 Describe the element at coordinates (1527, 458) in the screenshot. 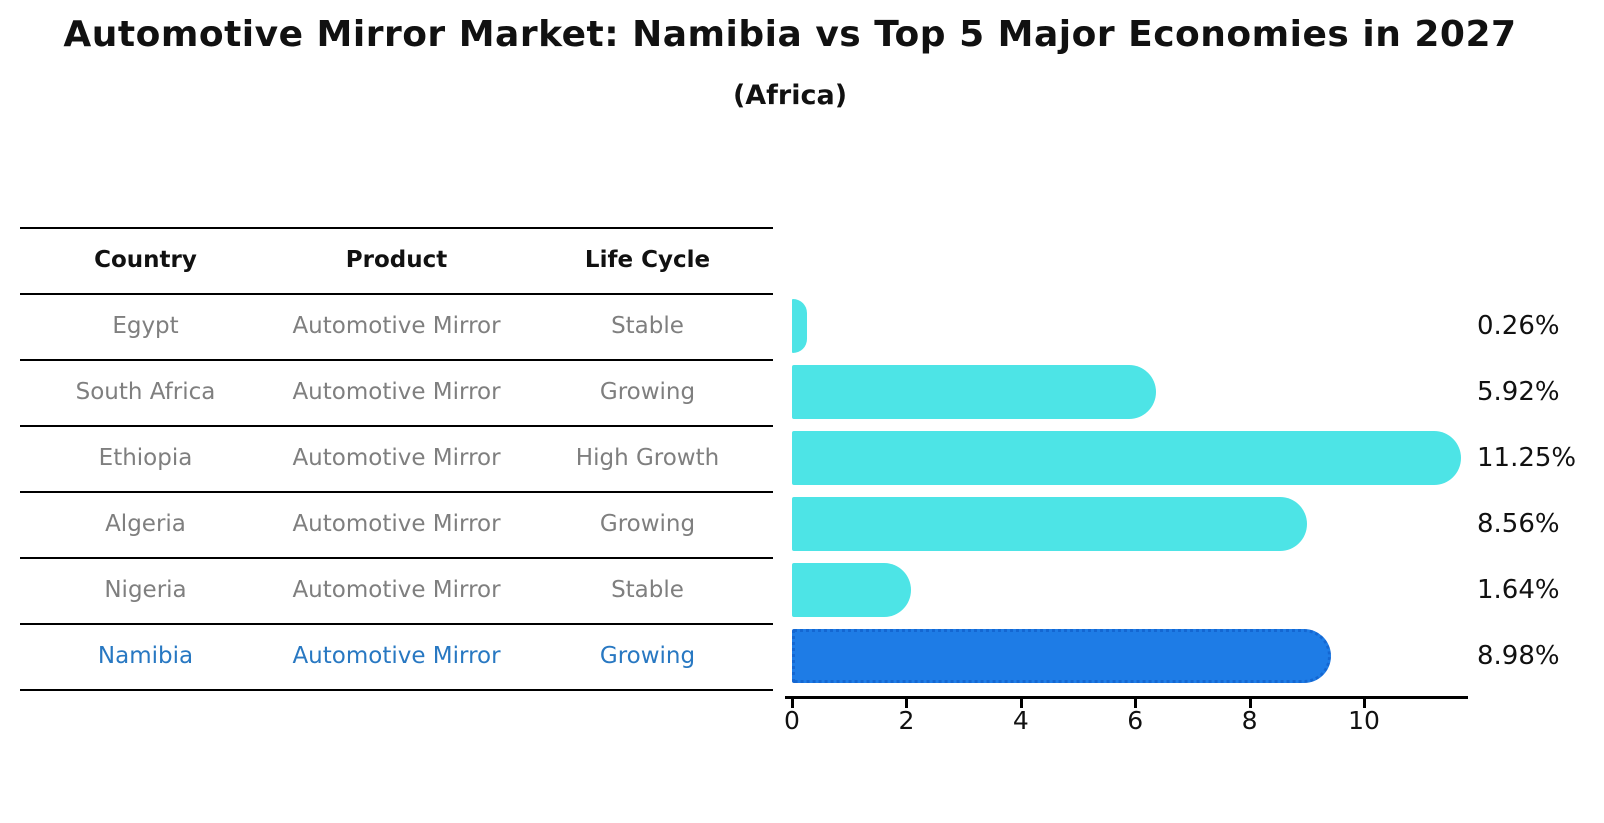

I see `value-label: 11.25%` at that location.